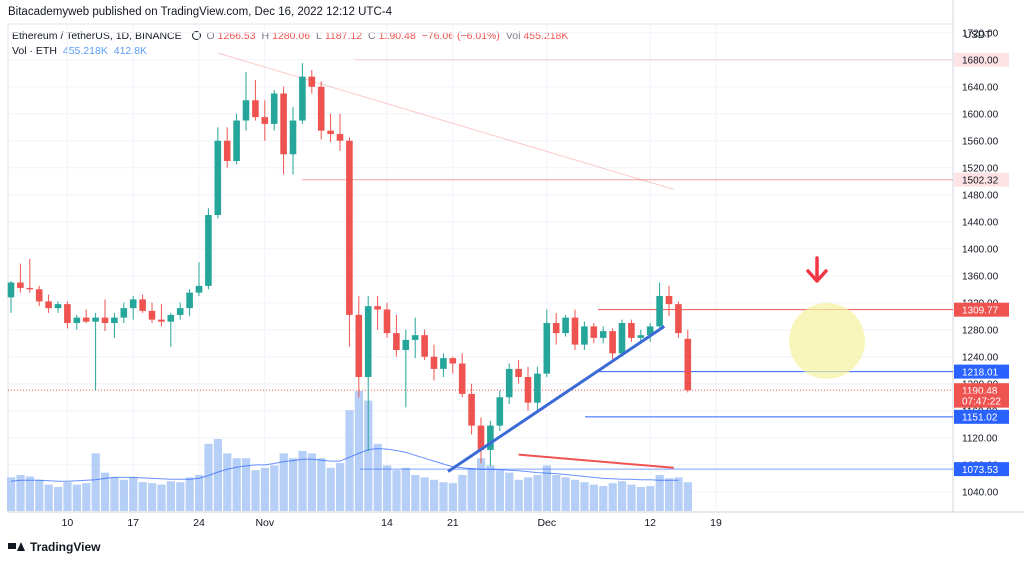  Describe the element at coordinates (387, 523) in the screenshot. I see `x-tick-label: 14` at that location.